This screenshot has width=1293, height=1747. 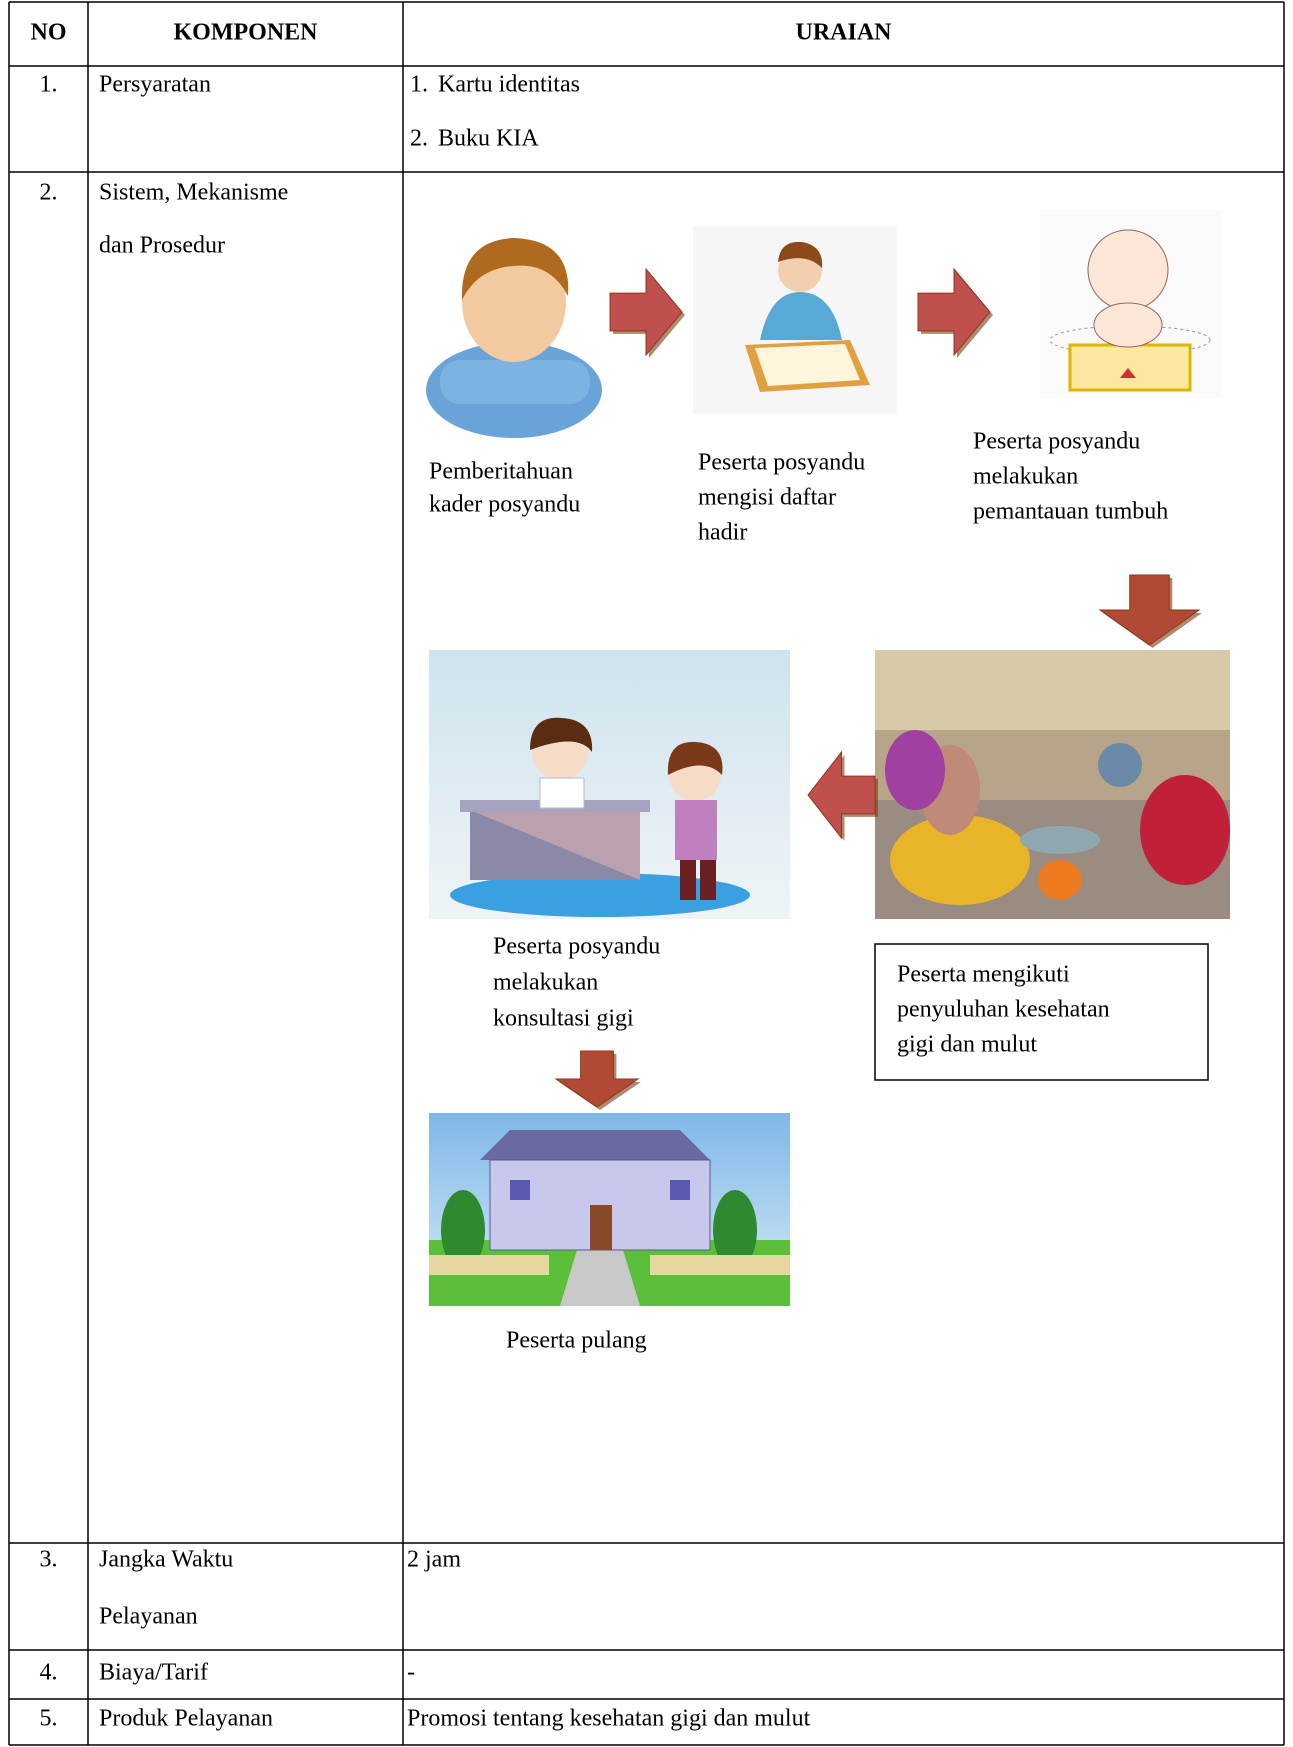 I want to click on step-label: Pemberitahuan, so click(x=501, y=472).